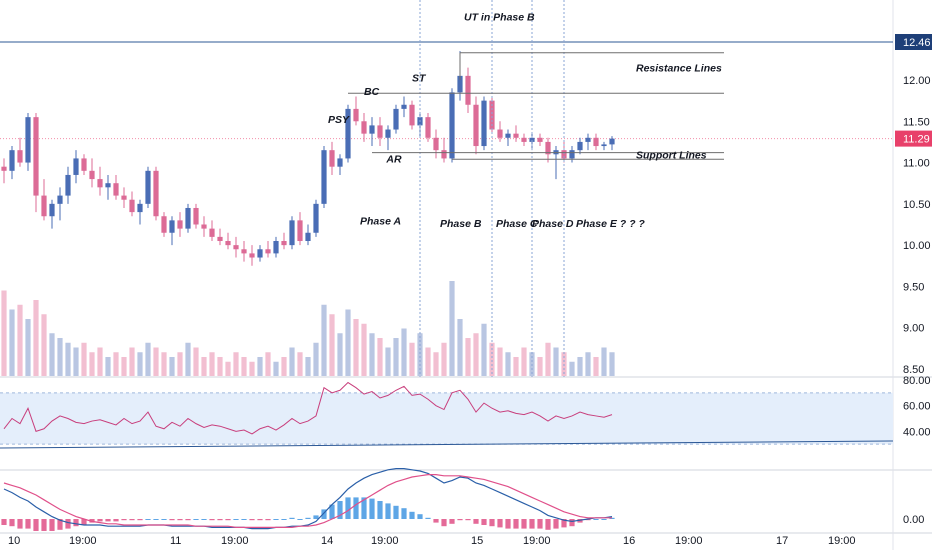  Describe the element at coordinates (913, 287) in the screenshot. I see `price-tick-label: 9.50` at that location.